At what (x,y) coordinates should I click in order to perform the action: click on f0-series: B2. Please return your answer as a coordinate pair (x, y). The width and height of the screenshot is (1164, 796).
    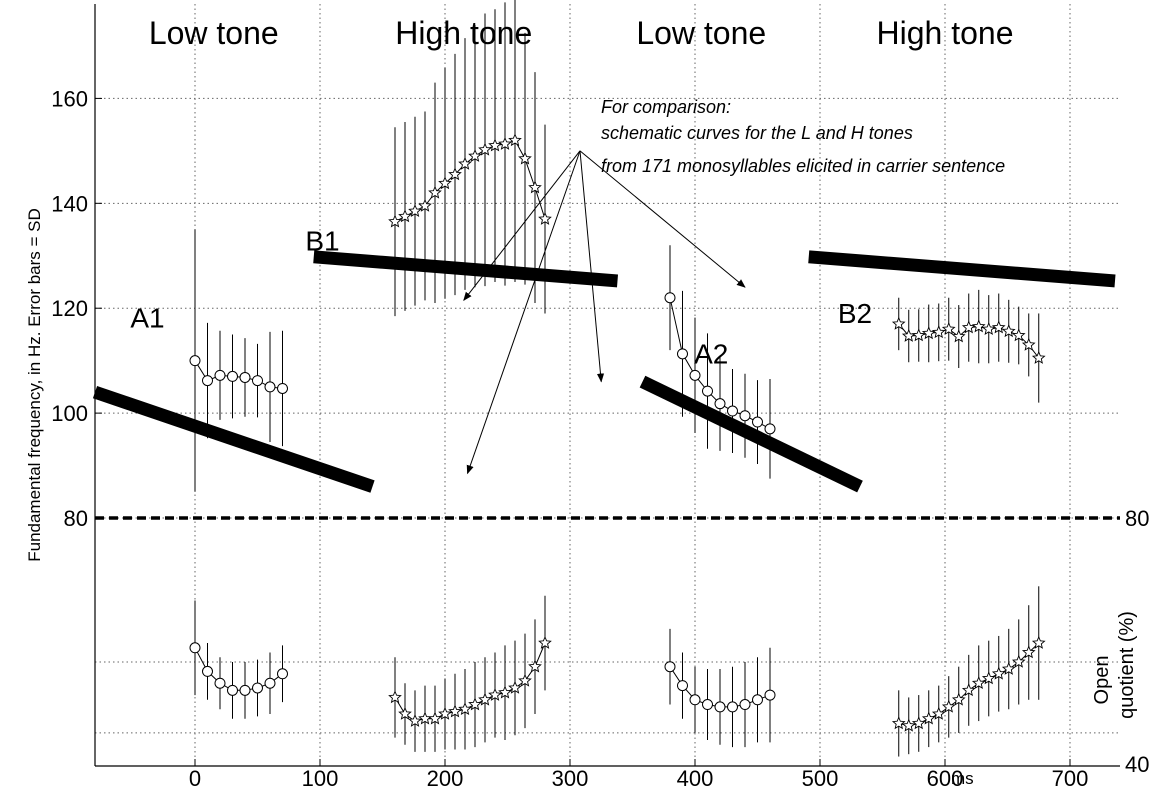
    Looking at the image, I should click on (942, 346).